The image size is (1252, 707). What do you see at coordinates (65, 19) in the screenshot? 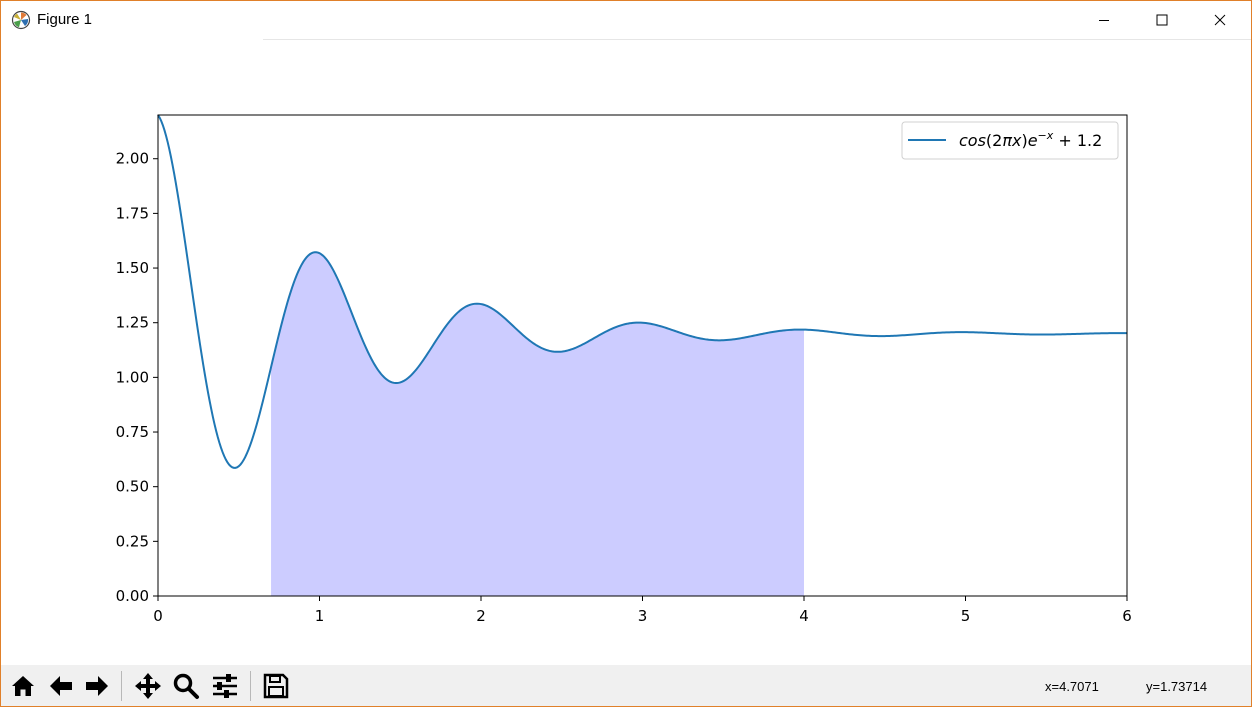
I see `window-title: Figure 1` at bounding box center [65, 19].